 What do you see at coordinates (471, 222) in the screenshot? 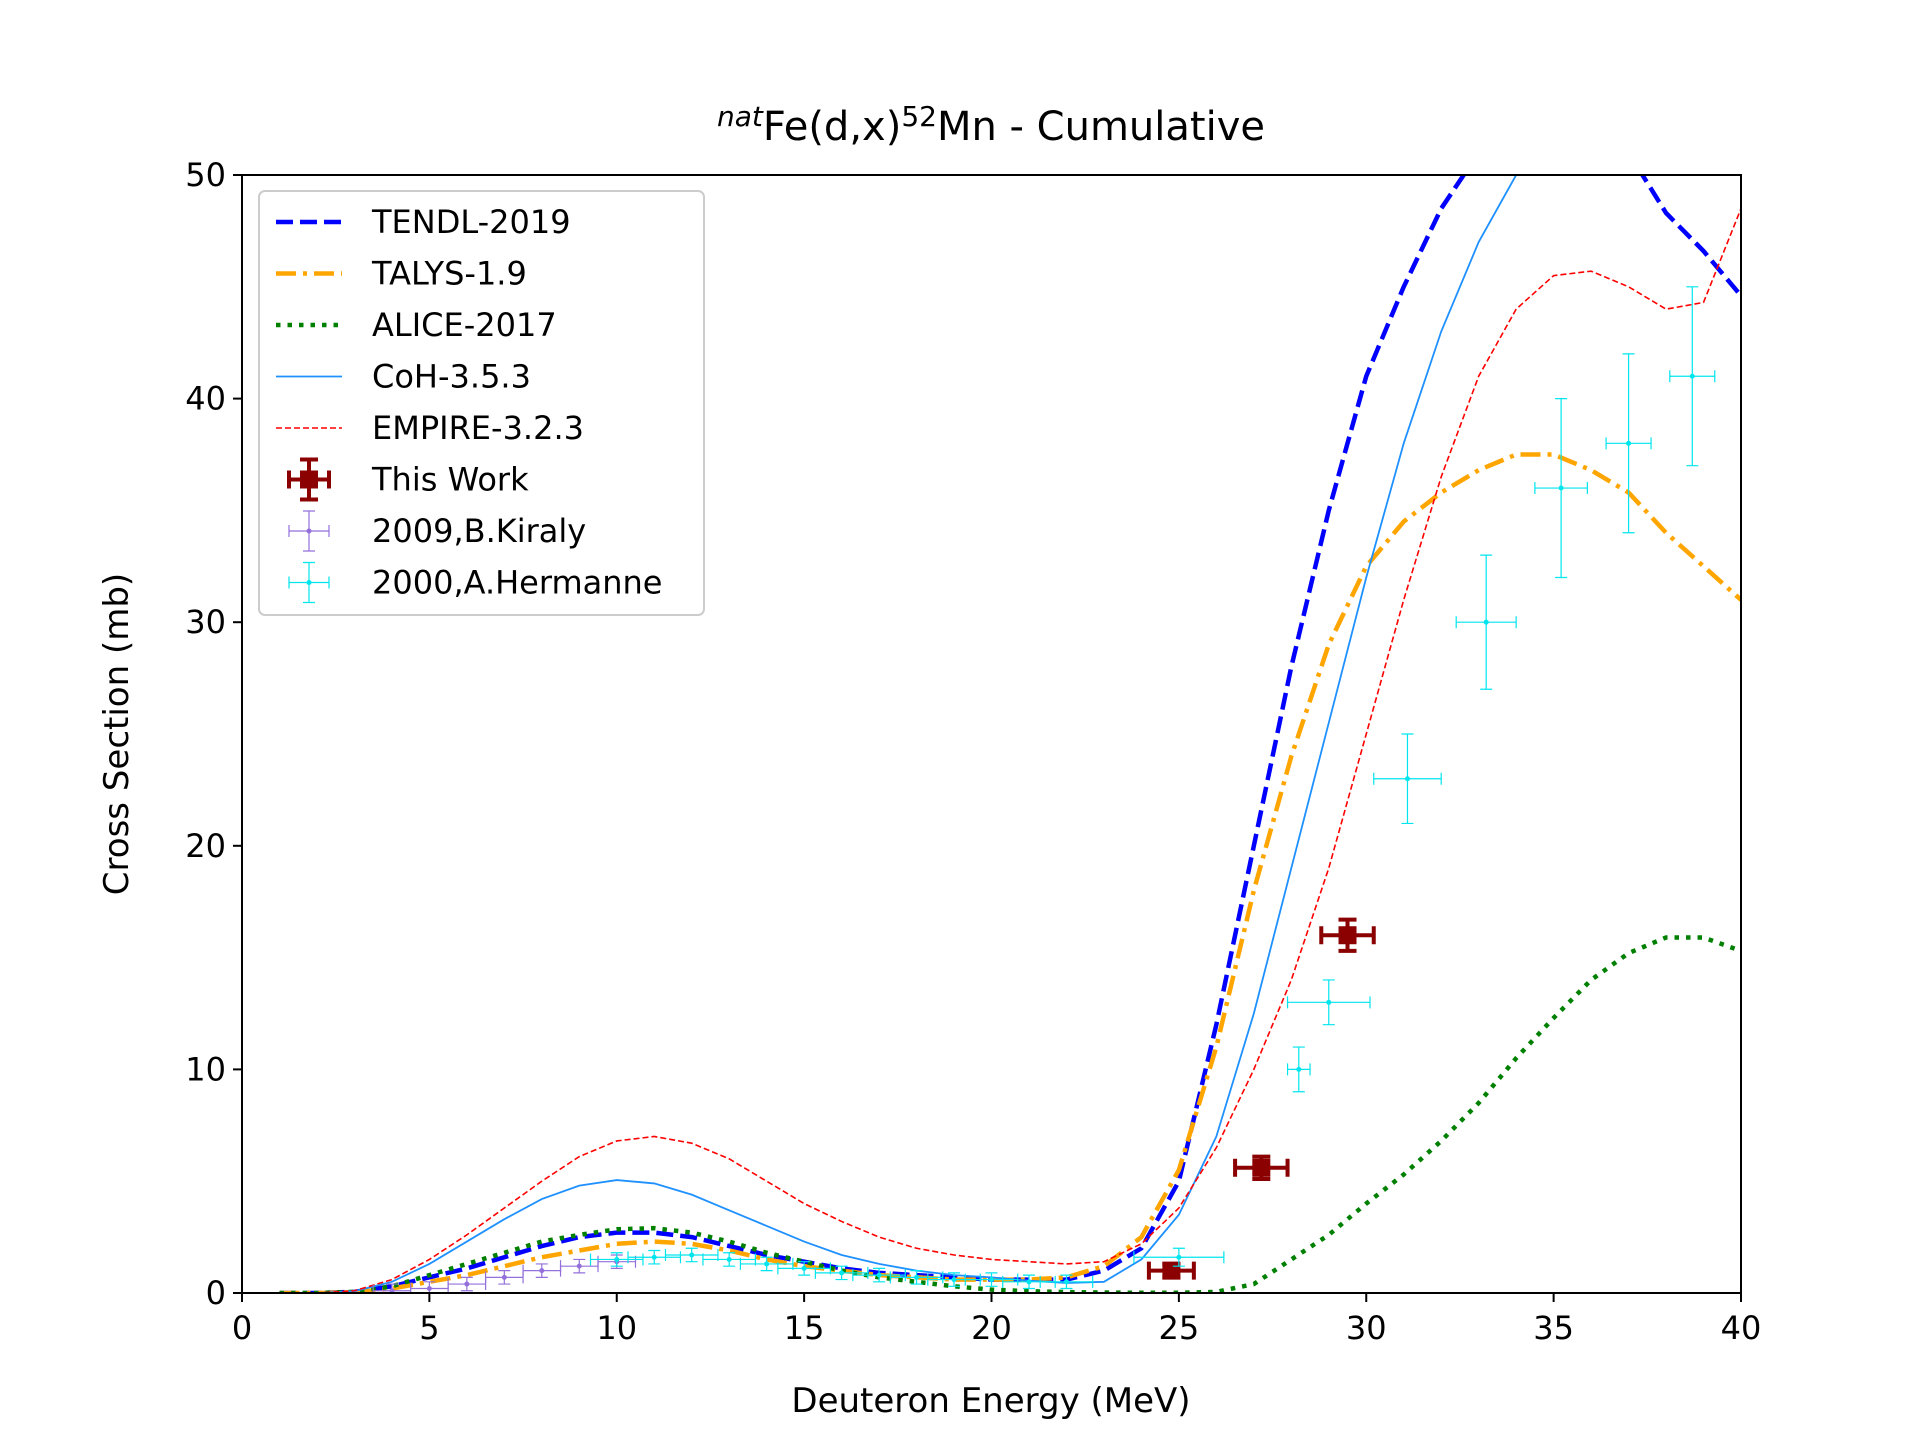
I see `legend-label: TENDL-2019` at bounding box center [471, 222].